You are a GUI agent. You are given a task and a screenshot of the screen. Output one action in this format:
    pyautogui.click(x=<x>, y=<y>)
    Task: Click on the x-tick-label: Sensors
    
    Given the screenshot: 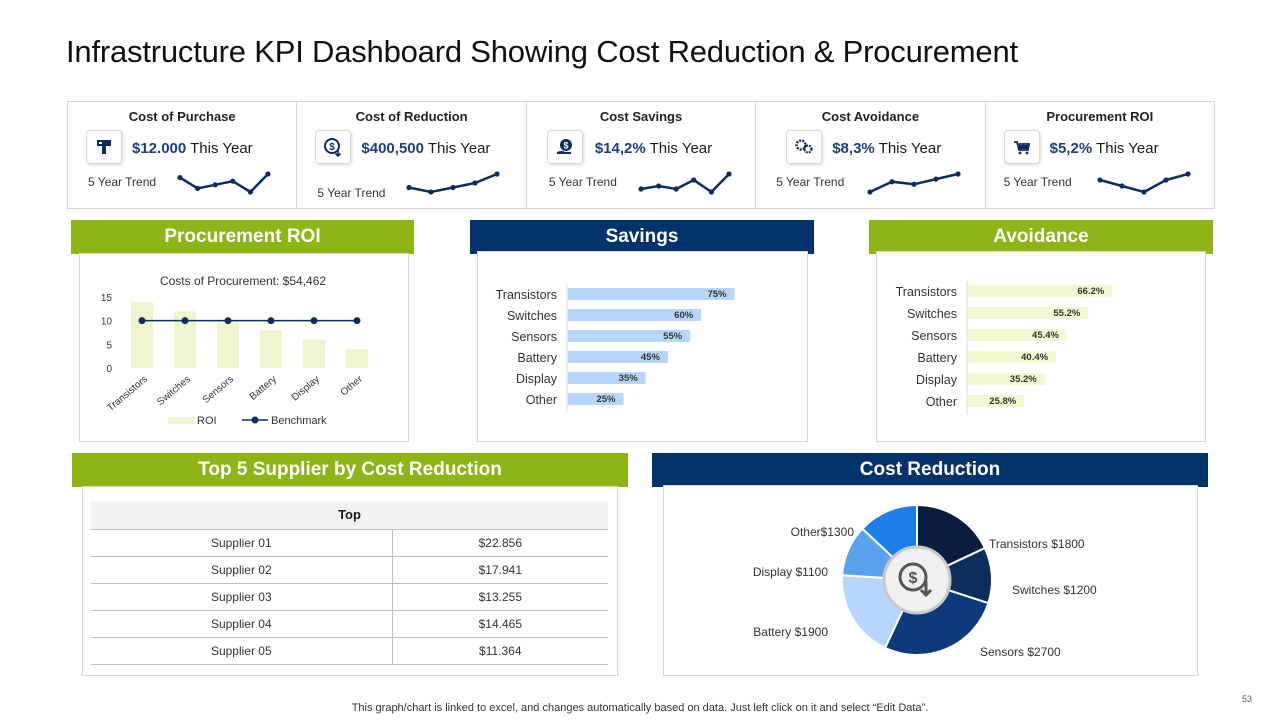 What is the action you would take?
    pyautogui.click(x=218, y=390)
    